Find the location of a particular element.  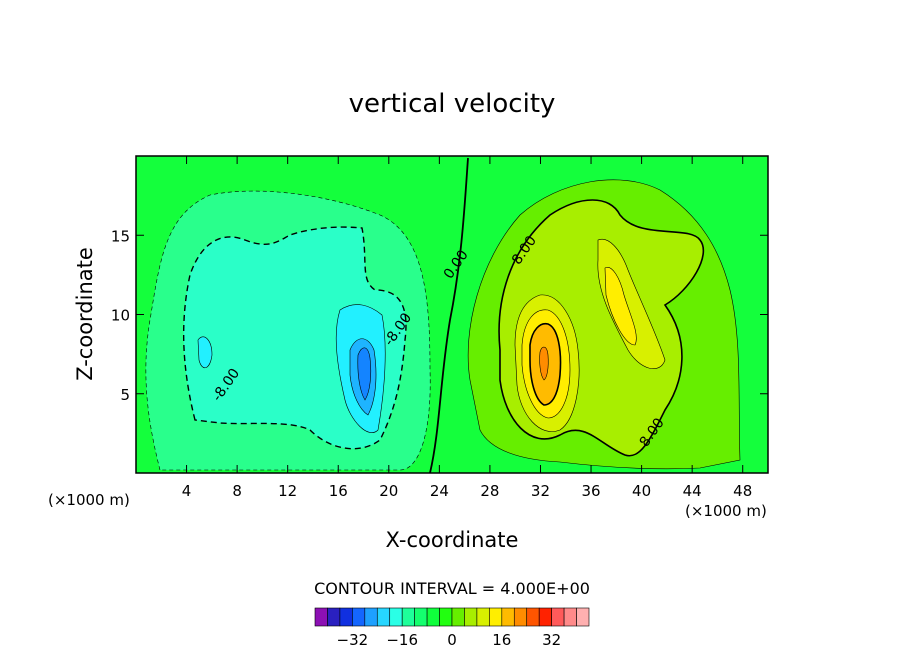

x-tick-label: 48 is located at coordinates (742, 491).